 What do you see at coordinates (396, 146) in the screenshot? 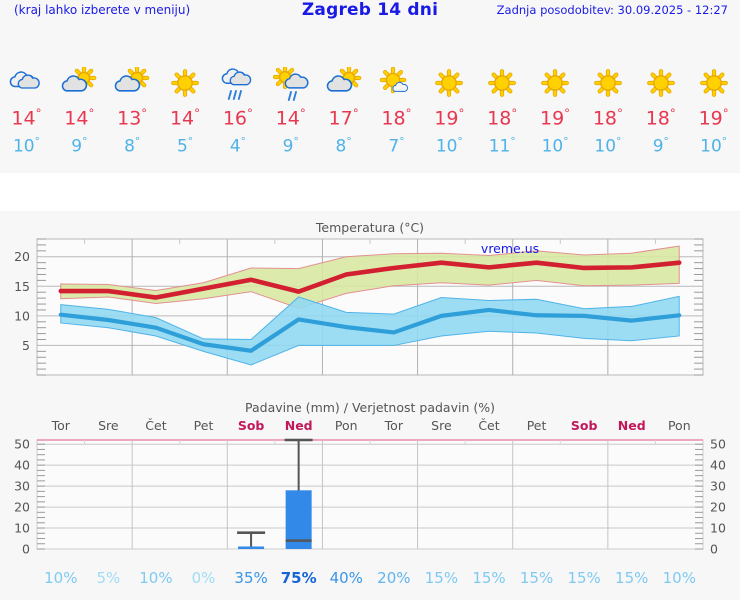
I see `min-temperature: 7°` at bounding box center [396, 146].